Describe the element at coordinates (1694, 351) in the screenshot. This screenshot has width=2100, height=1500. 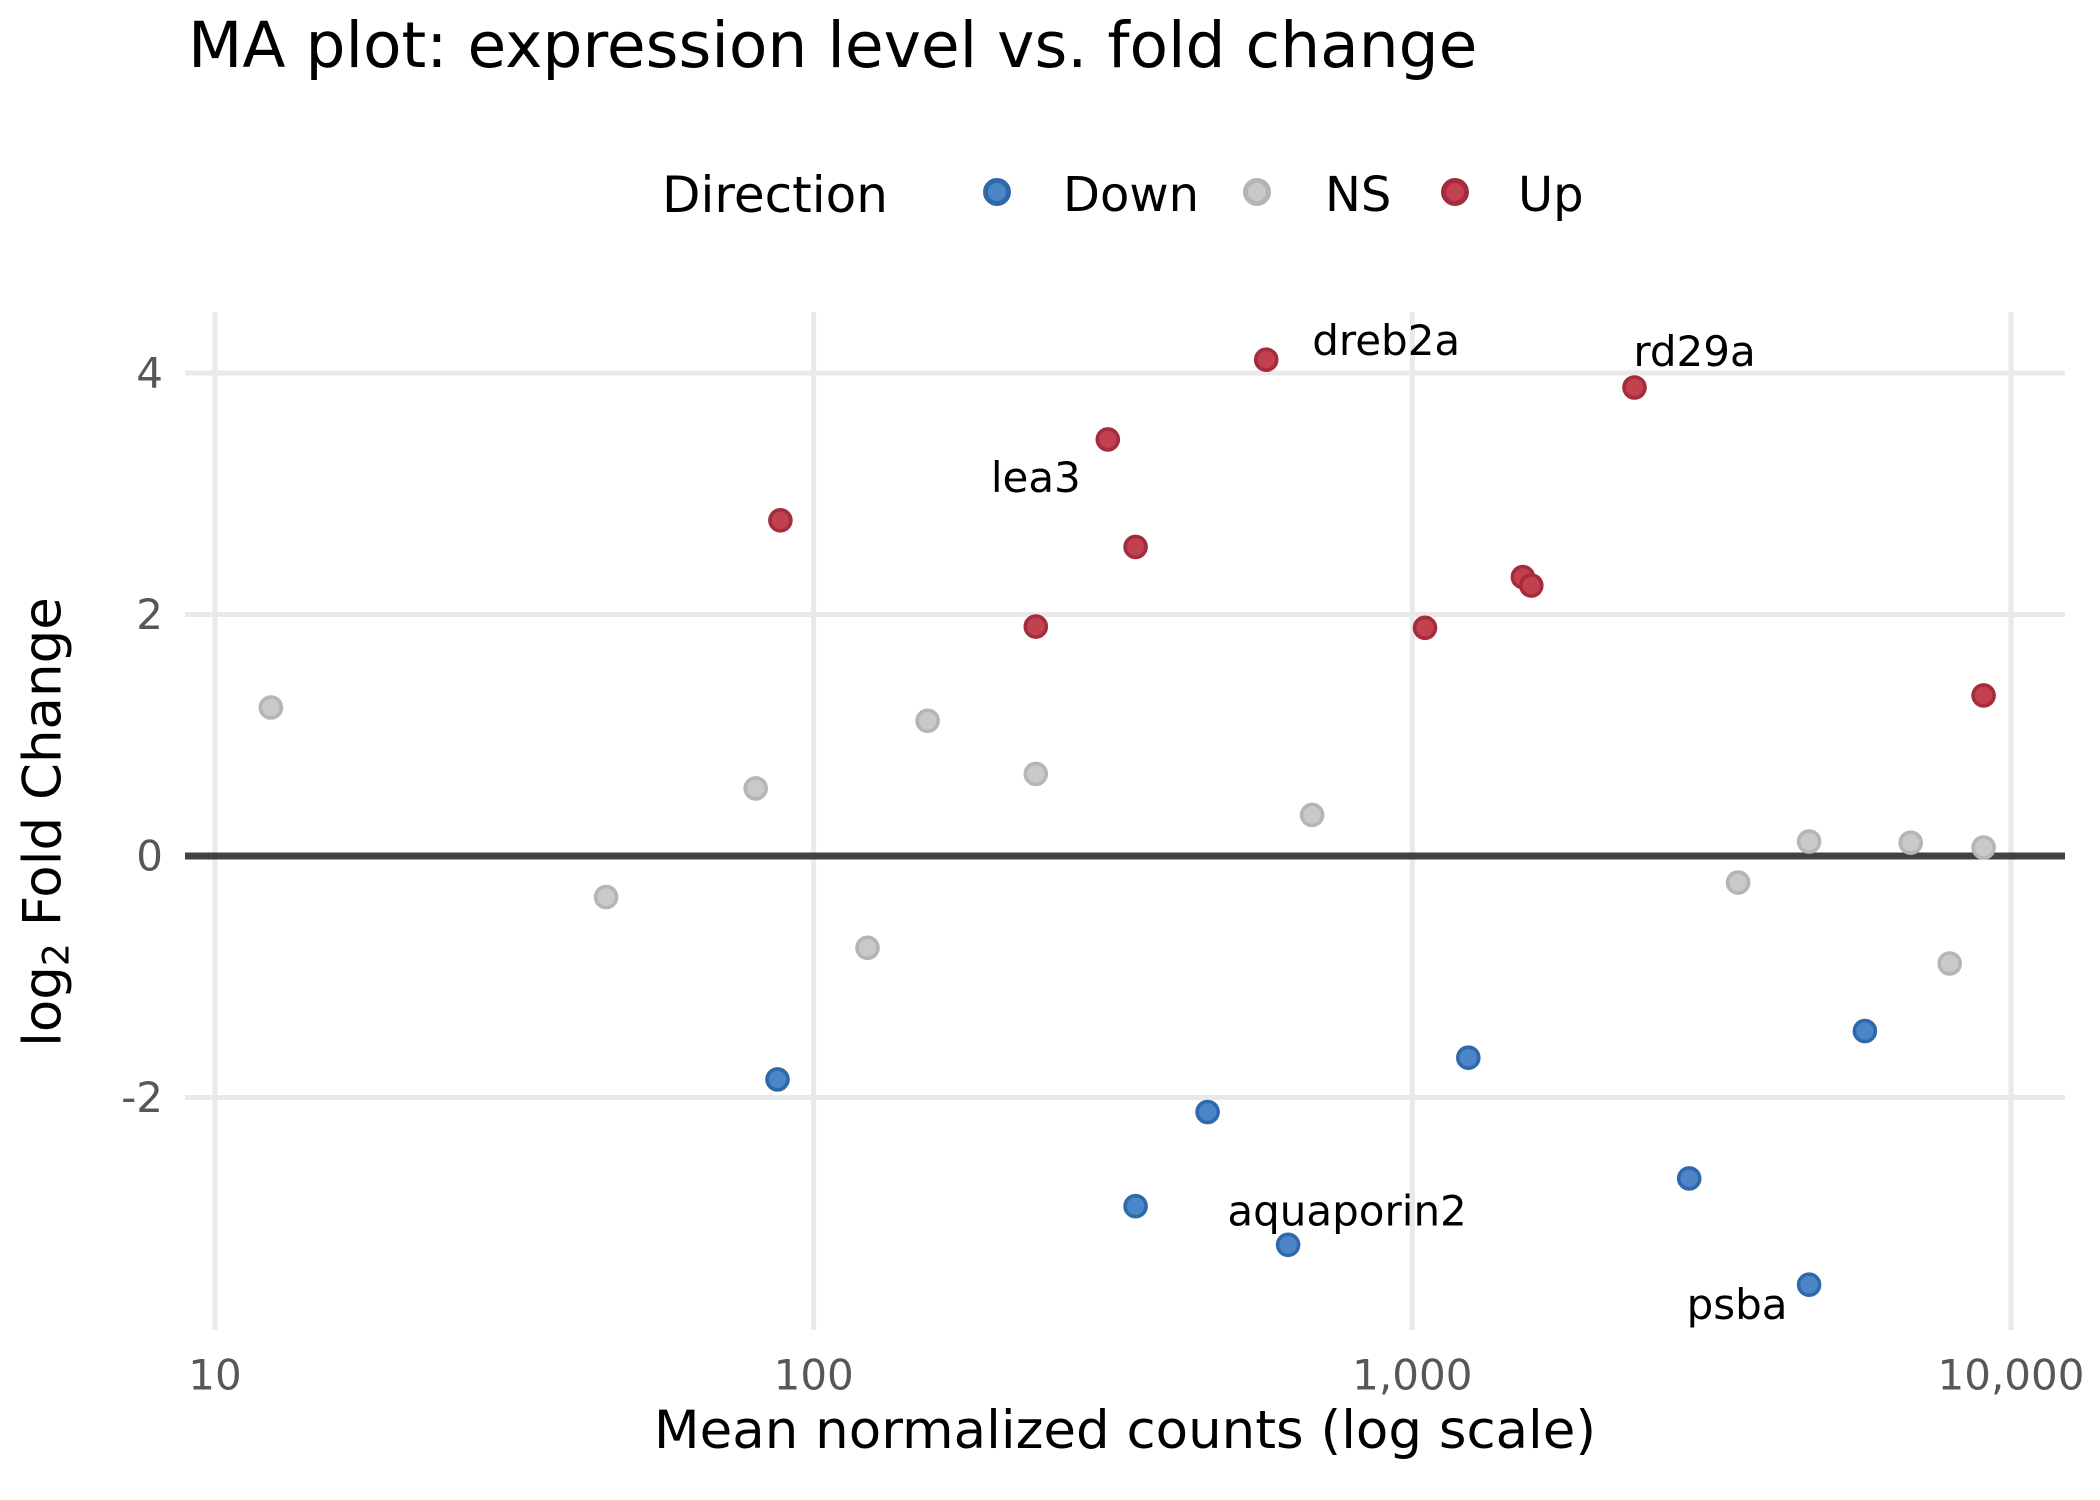
I see `gene-label: rd29a` at that location.